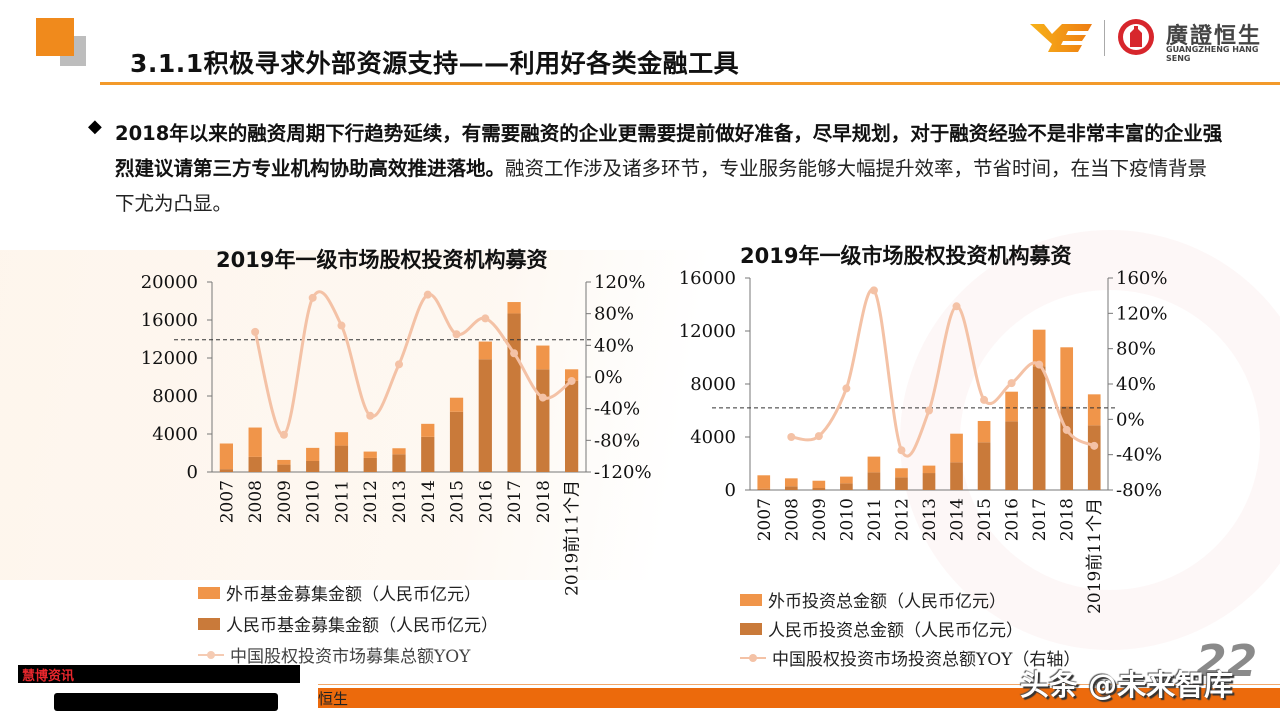 The height and width of the screenshot is (720, 1280). What do you see at coordinates (910, 599) in the screenshot?
I see `legend-item-foreign: 外币投资总金额（人民币亿元）` at bounding box center [910, 599].